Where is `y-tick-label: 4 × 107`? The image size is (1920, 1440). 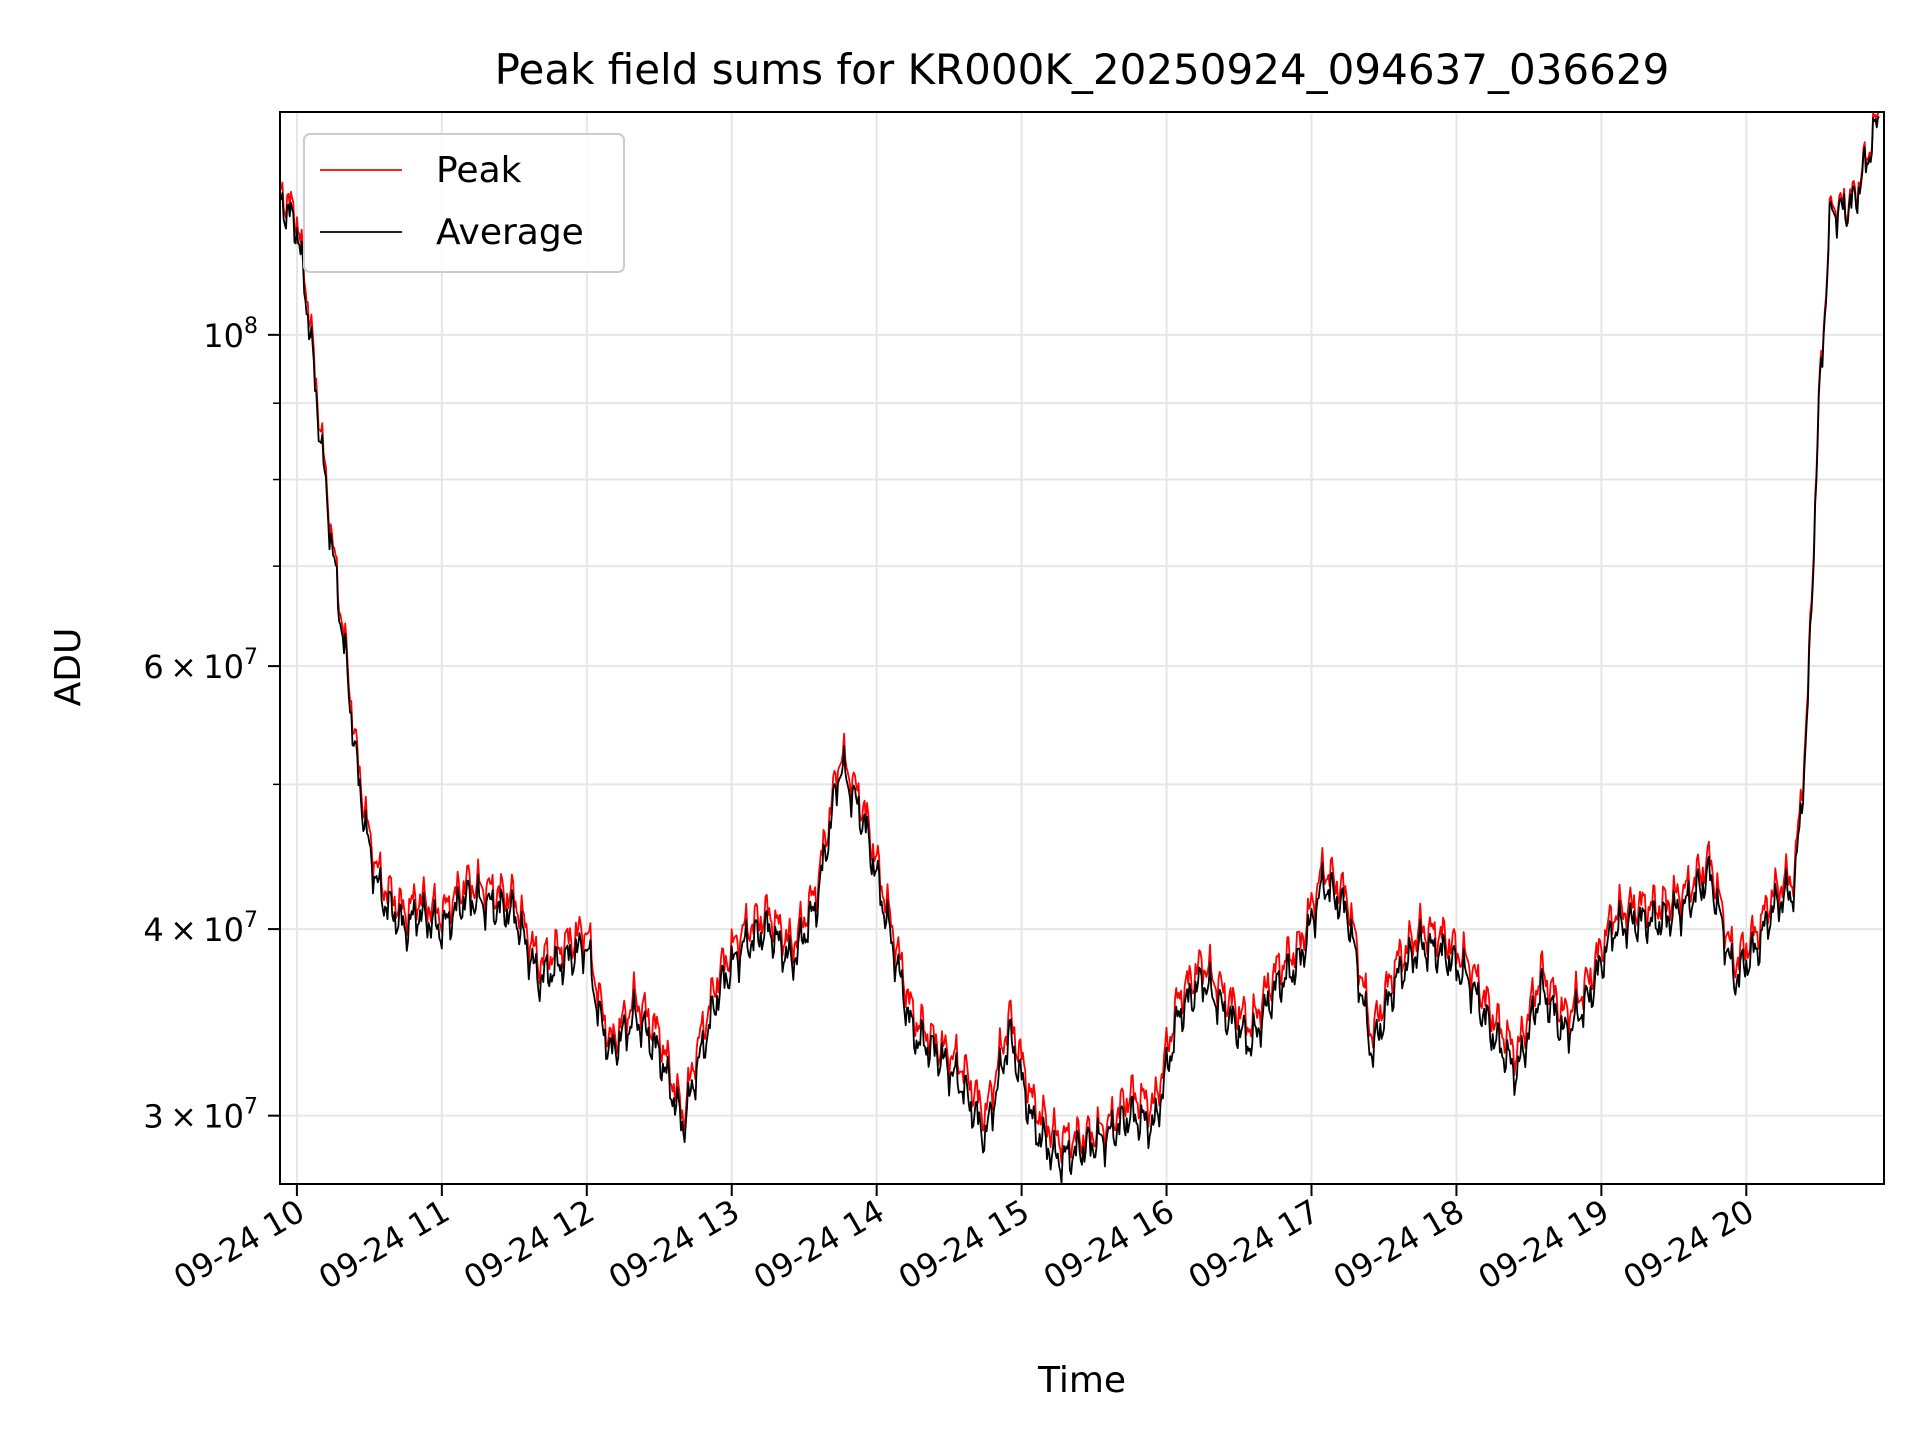 y-tick-label: 4 × 107 is located at coordinates (200, 928).